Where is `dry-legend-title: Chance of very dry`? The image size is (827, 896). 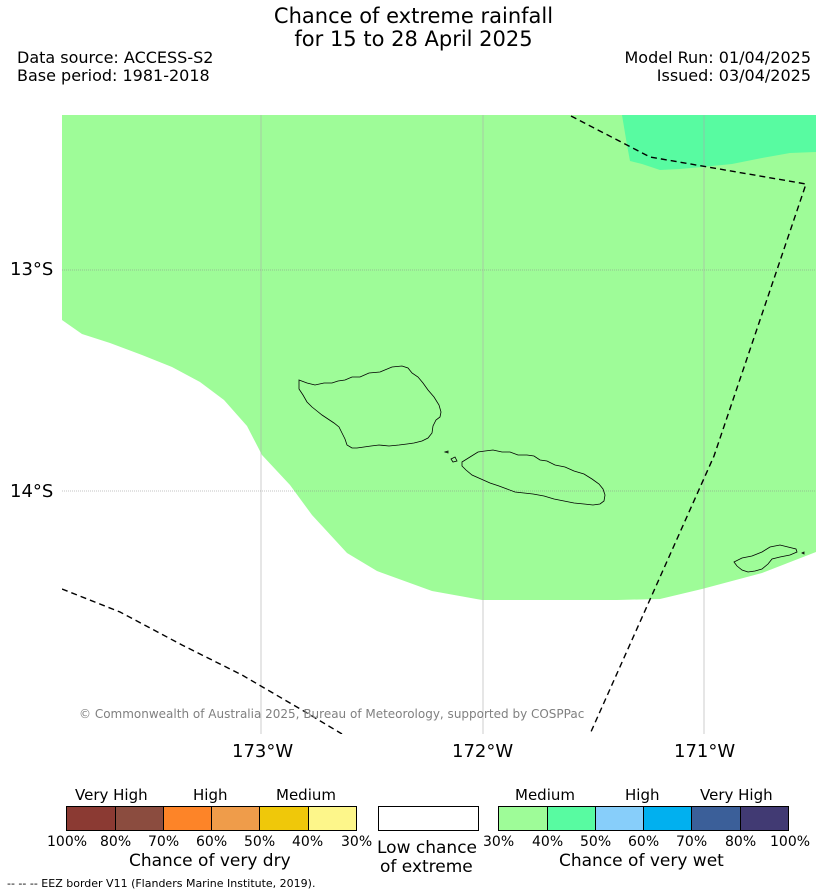 dry-legend-title: Chance of very dry is located at coordinates (210, 861).